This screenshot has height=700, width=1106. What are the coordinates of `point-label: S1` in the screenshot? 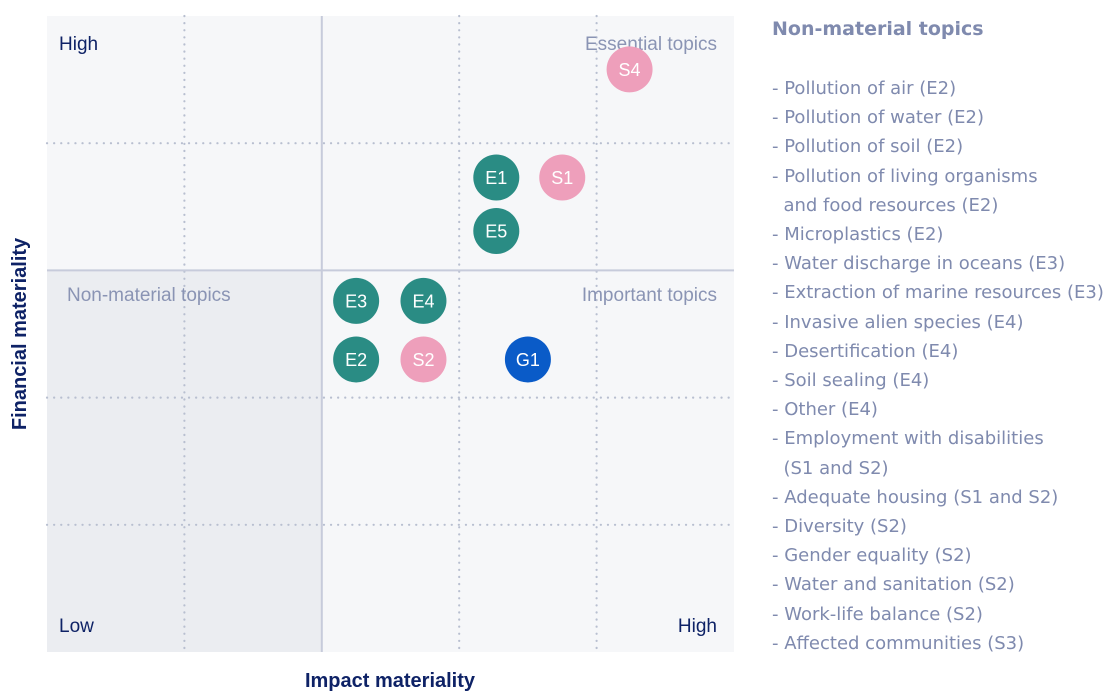 It's located at (562, 178).